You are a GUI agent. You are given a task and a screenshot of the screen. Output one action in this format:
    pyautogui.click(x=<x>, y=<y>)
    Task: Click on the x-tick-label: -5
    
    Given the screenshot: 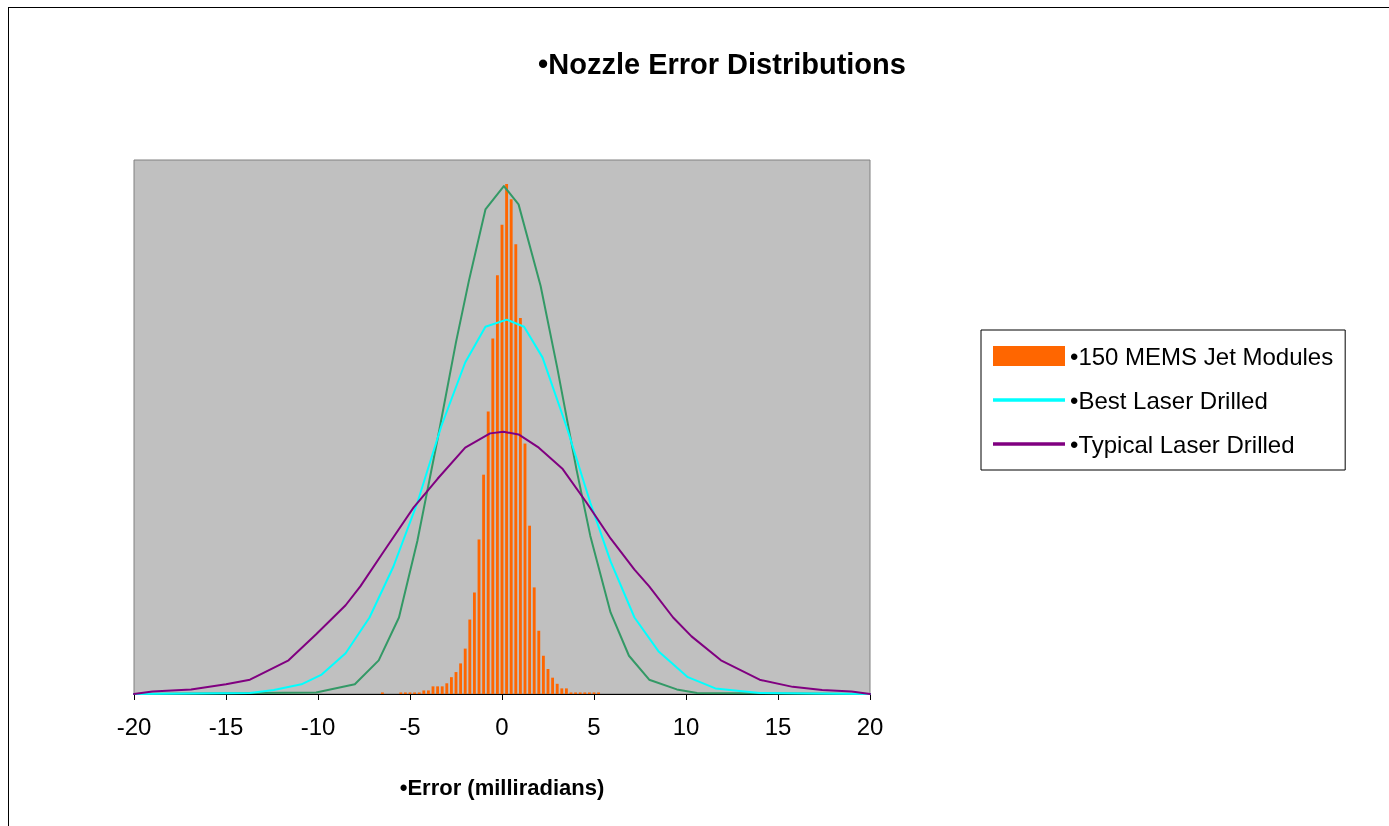 What is the action you would take?
    pyautogui.click(x=410, y=726)
    